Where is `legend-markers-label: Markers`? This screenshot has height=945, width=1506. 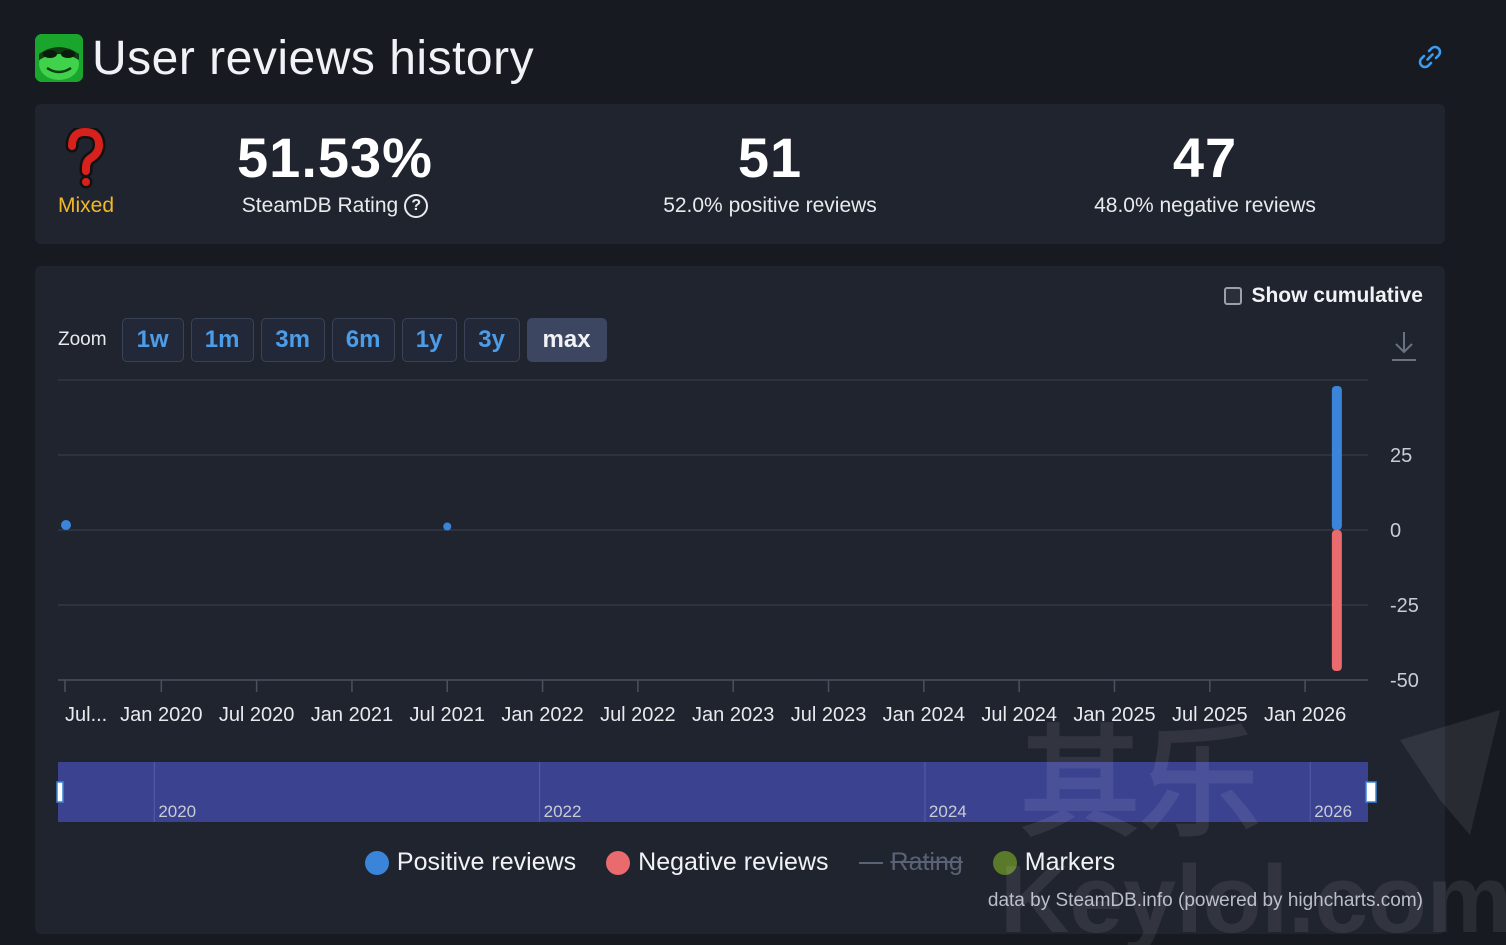 legend-markers-label: Markers is located at coordinates (1070, 862).